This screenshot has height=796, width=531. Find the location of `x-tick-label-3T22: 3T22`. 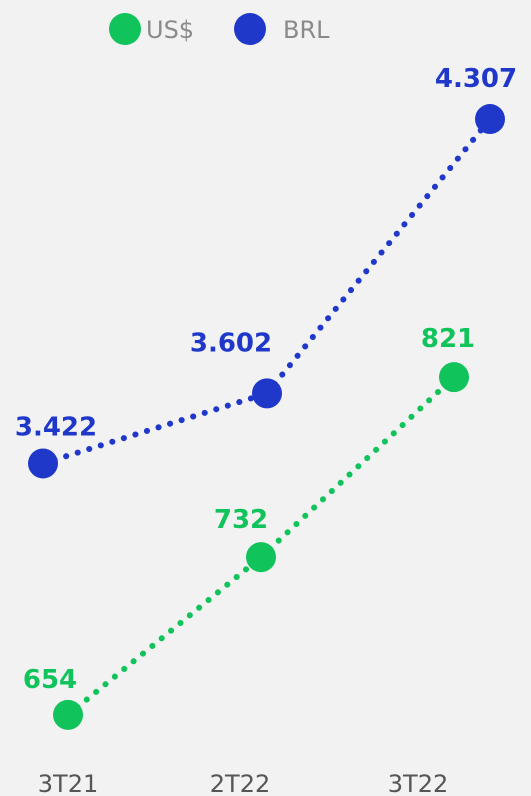

x-tick-label-3T22: 3T22 is located at coordinates (418, 783).